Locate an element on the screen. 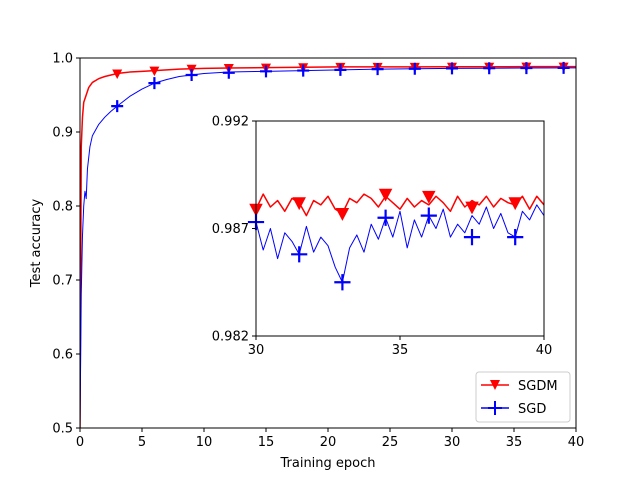  legend-sgd-label: SGD is located at coordinates (532, 409).